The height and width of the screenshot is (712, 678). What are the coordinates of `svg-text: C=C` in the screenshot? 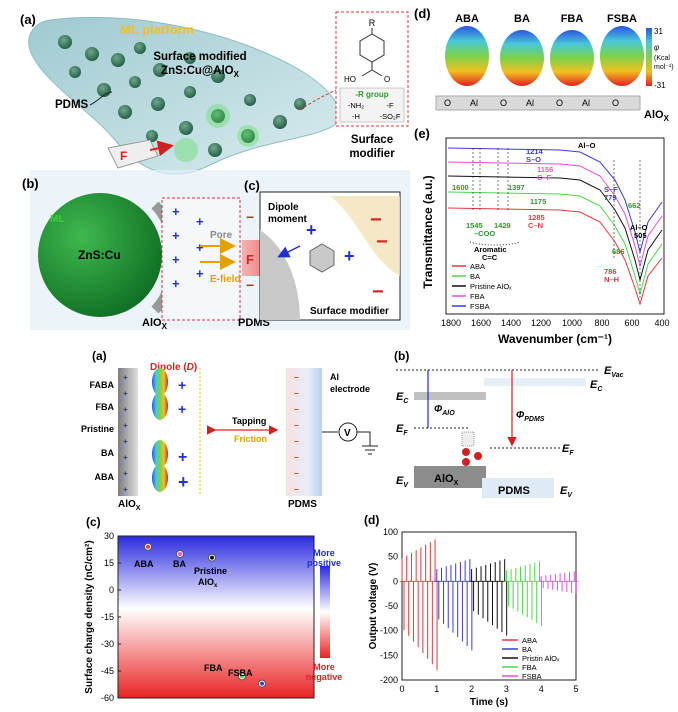 It's located at (490, 257).